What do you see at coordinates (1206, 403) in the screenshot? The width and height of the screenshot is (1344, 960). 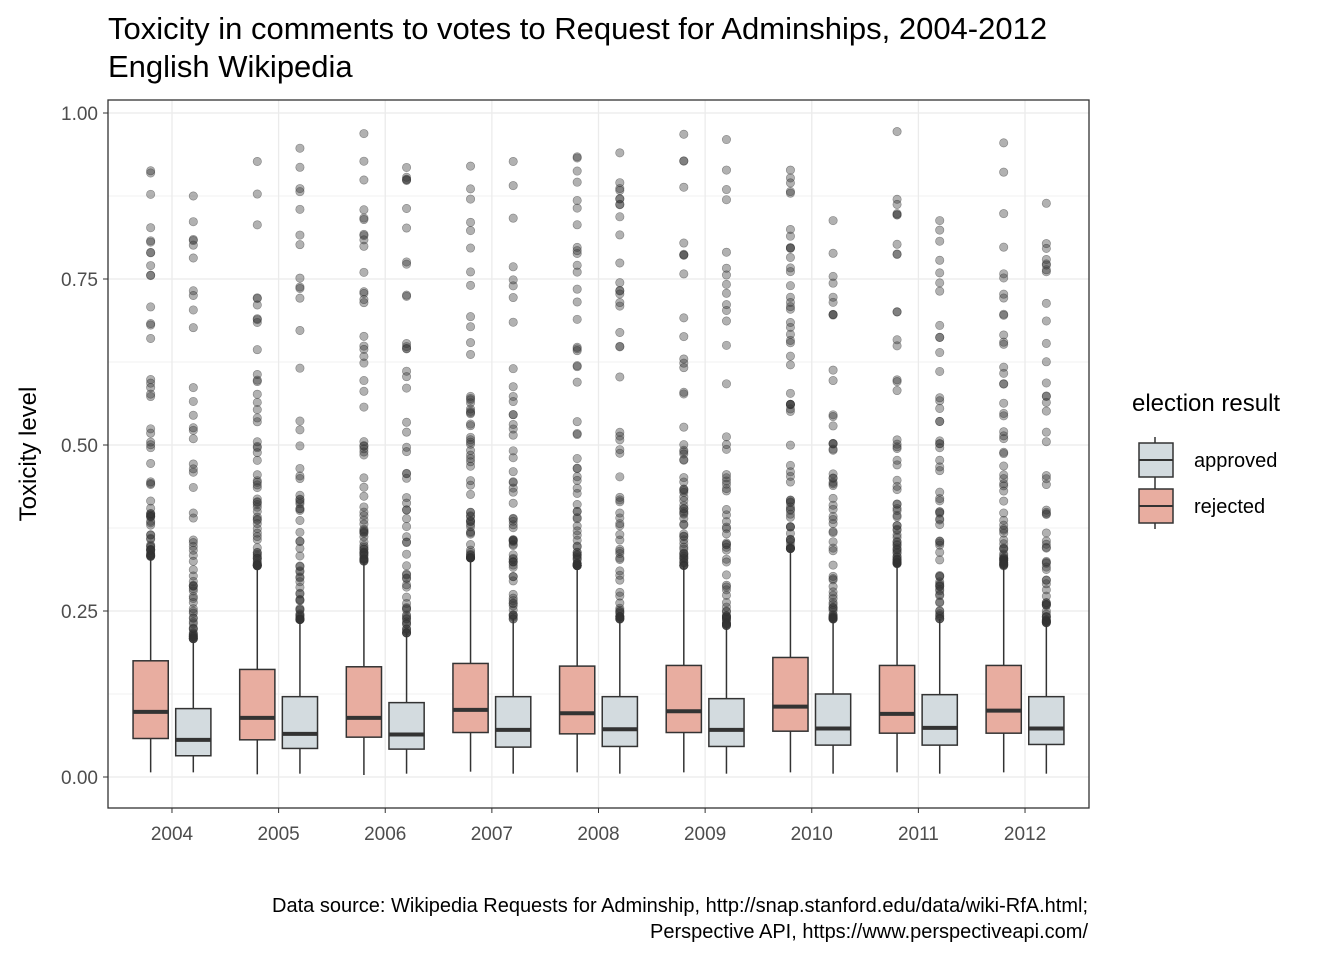 I see `legend-title: election result` at bounding box center [1206, 403].